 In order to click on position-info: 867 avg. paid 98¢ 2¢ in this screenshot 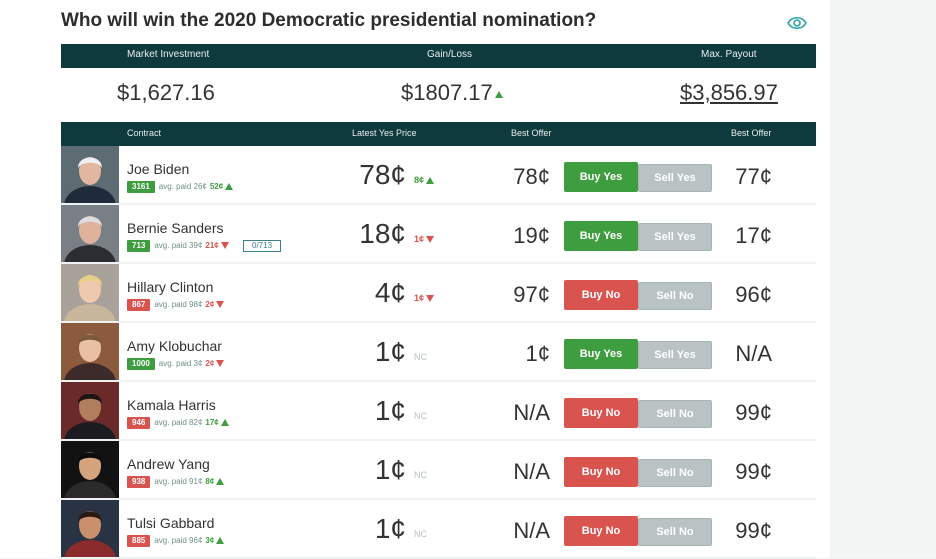, I will do `click(176, 305)`.